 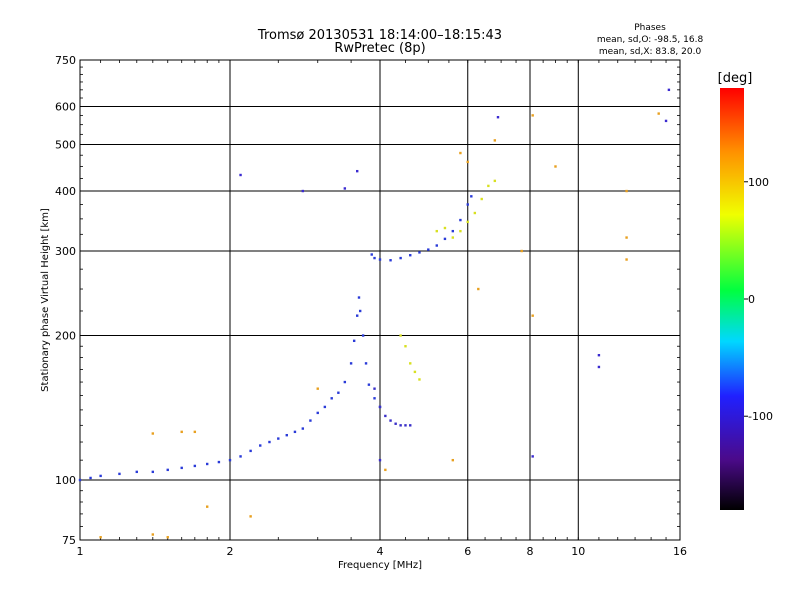 What do you see at coordinates (758, 182) in the screenshot?
I see `colorbar-tick-label: 100` at bounding box center [758, 182].